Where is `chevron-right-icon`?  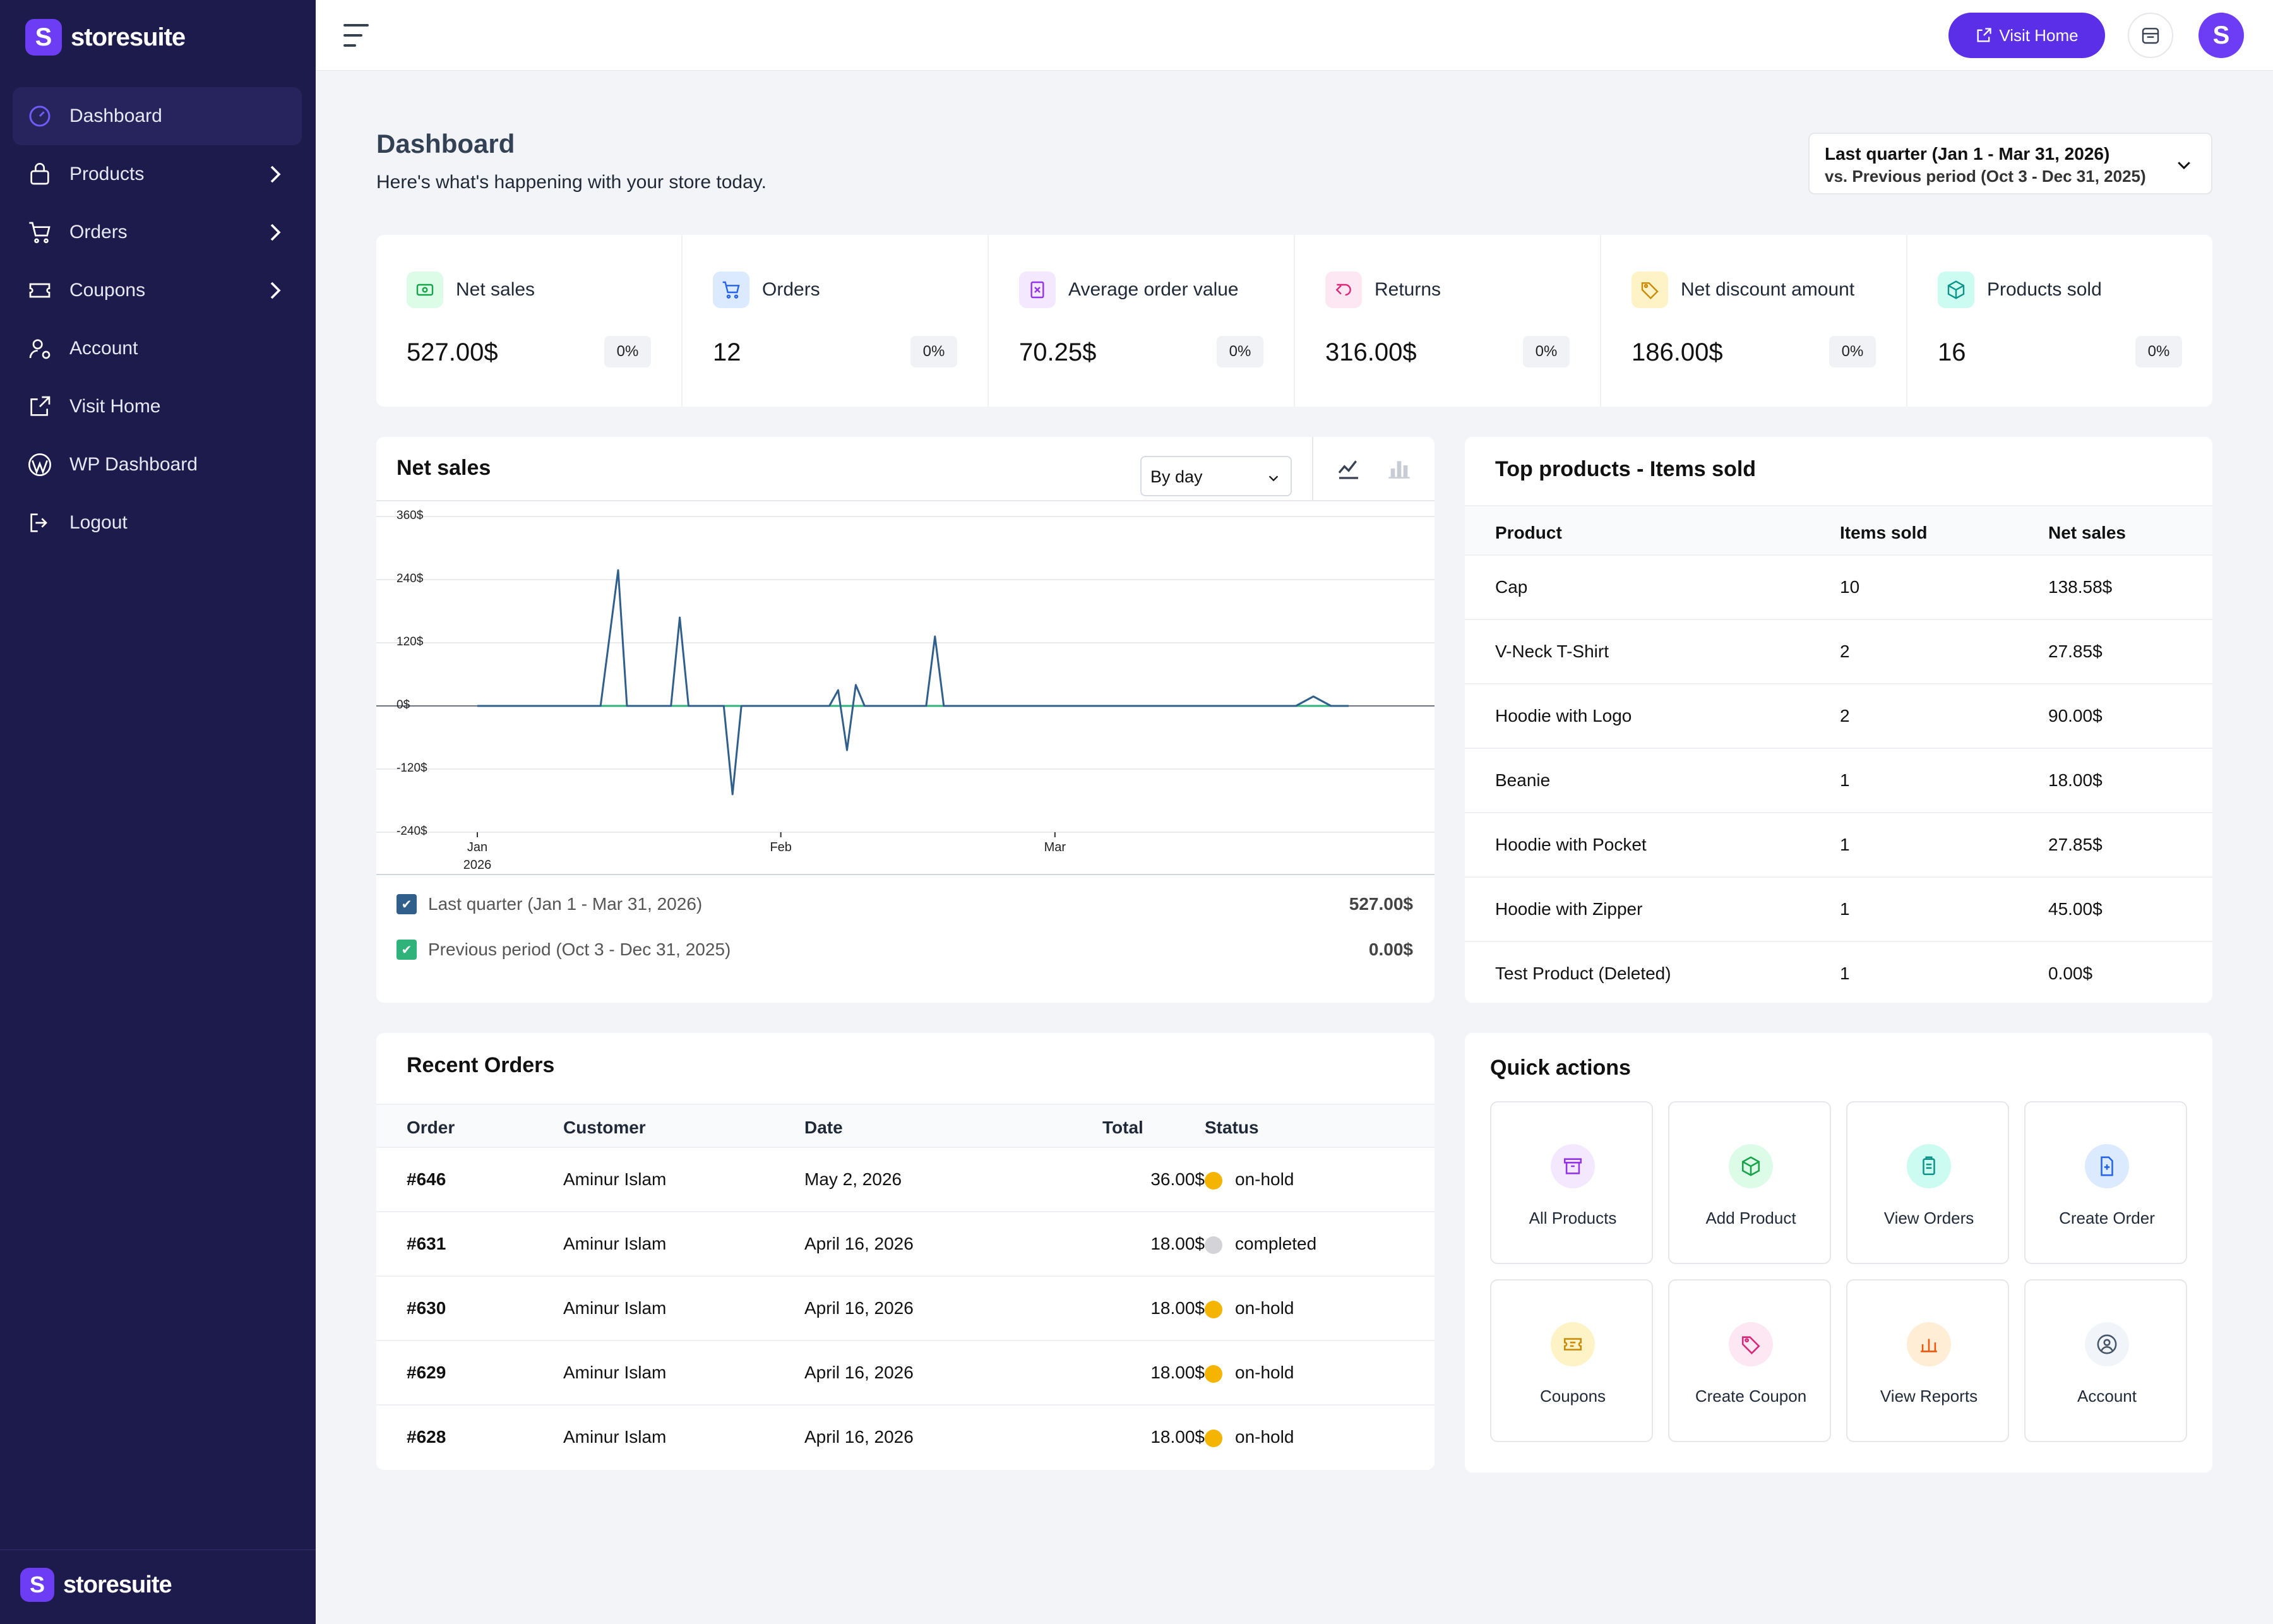
chevron-right-icon is located at coordinates (275, 174).